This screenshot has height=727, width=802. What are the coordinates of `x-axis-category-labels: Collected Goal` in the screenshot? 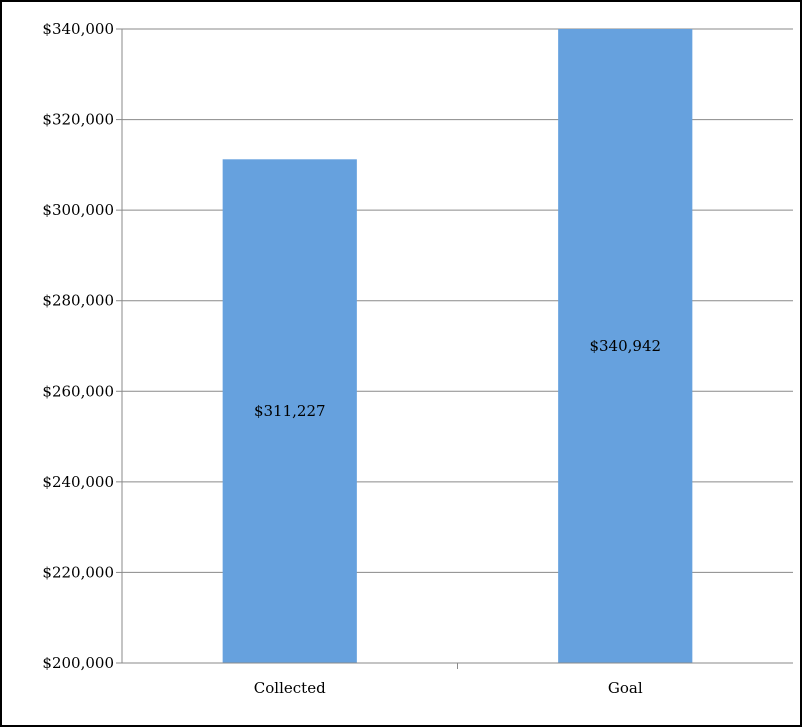 It's located at (448, 688).